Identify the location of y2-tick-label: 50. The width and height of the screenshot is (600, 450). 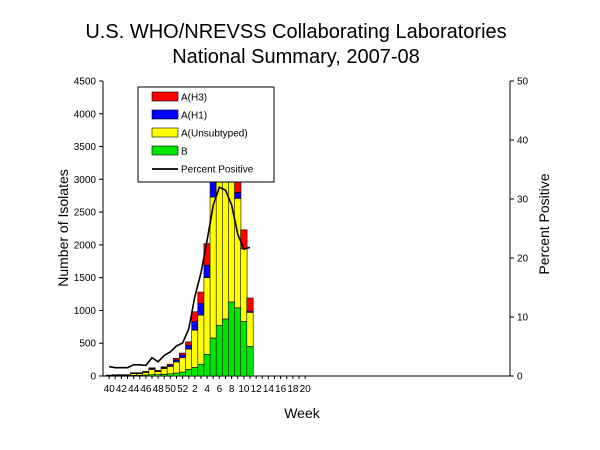
(523, 82).